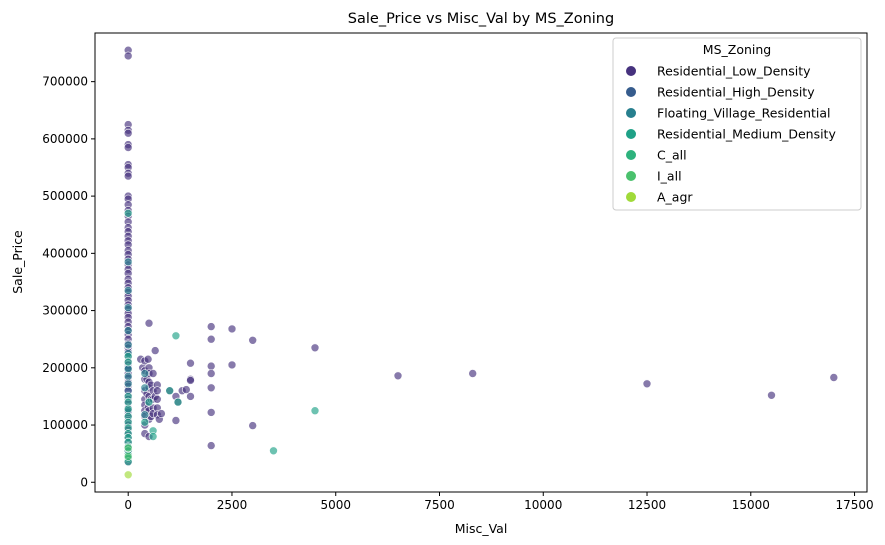 This screenshot has width=885, height=545. What do you see at coordinates (65, 425) in the screenshot?
I see `y-tick-label: 100000` at bounding box center [65, 425].